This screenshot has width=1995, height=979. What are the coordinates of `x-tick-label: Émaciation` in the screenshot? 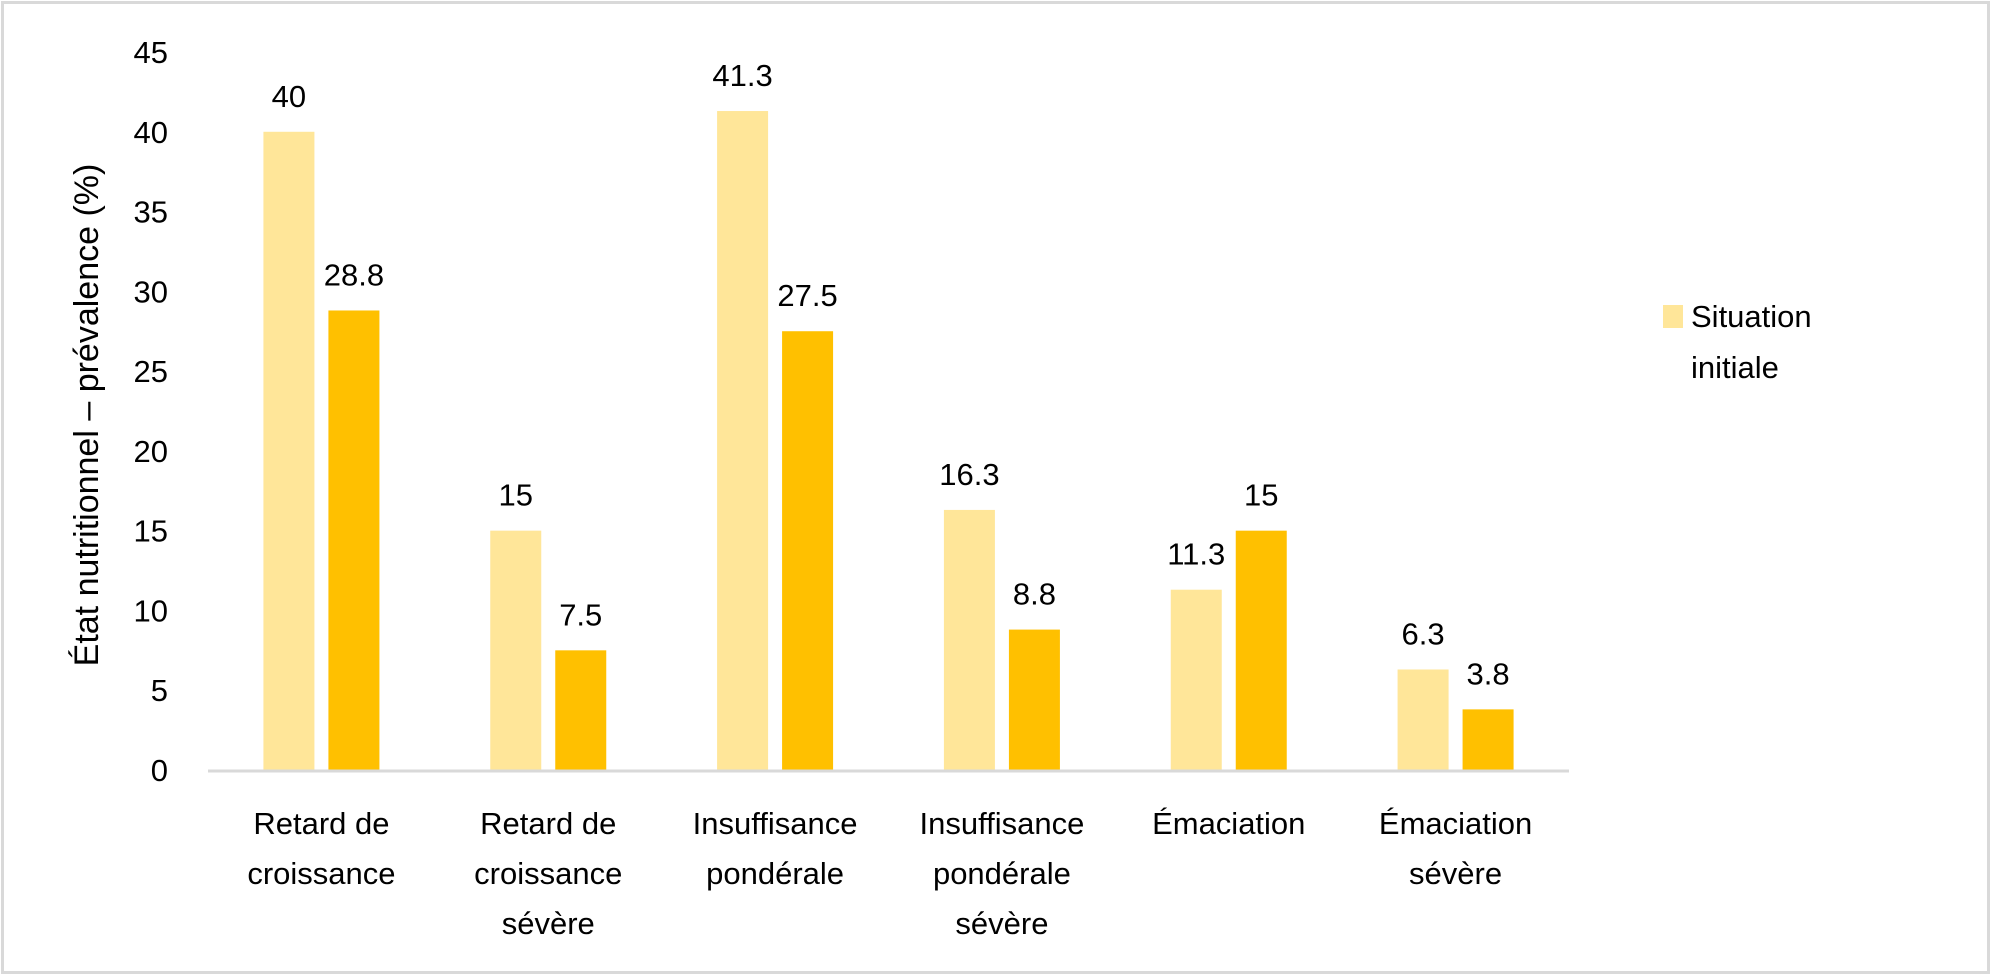 It's located at (1228, 823).